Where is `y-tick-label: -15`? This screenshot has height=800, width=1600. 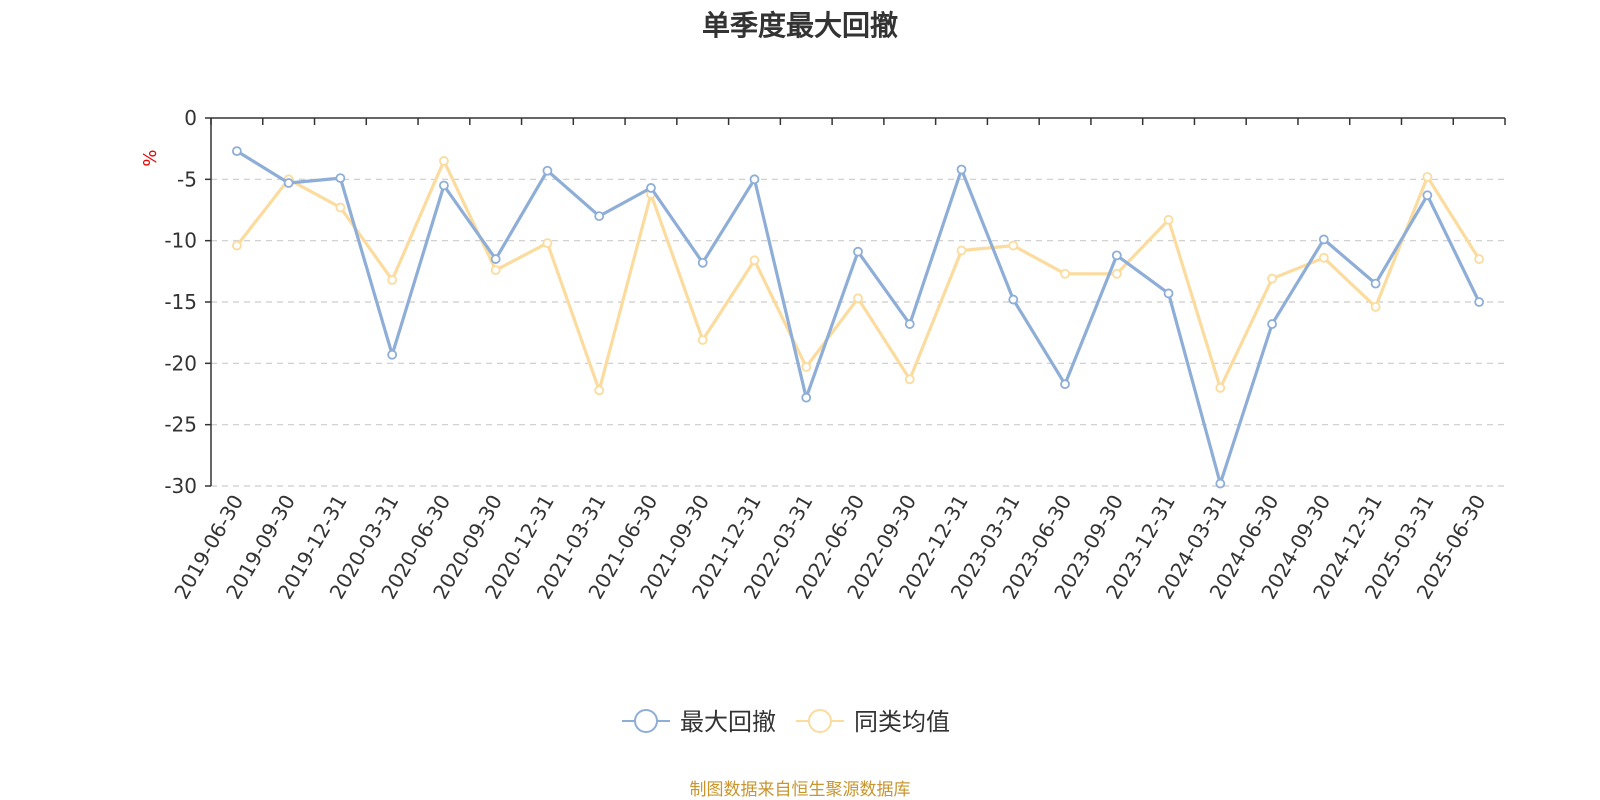
y-tick-label: -15 is located at coordinates (180, 302).